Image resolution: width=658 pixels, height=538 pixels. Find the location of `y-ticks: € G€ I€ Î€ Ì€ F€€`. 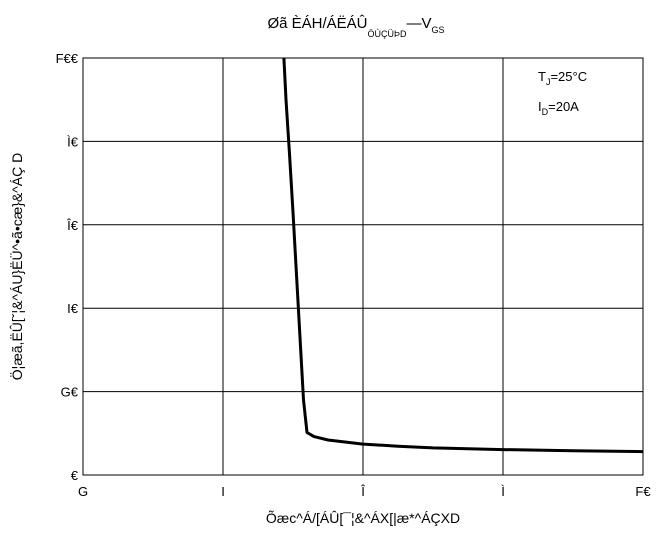

y-ticks: € G€ I€ Î€ Ì€ F€€ is located at coordinates (67, 267).